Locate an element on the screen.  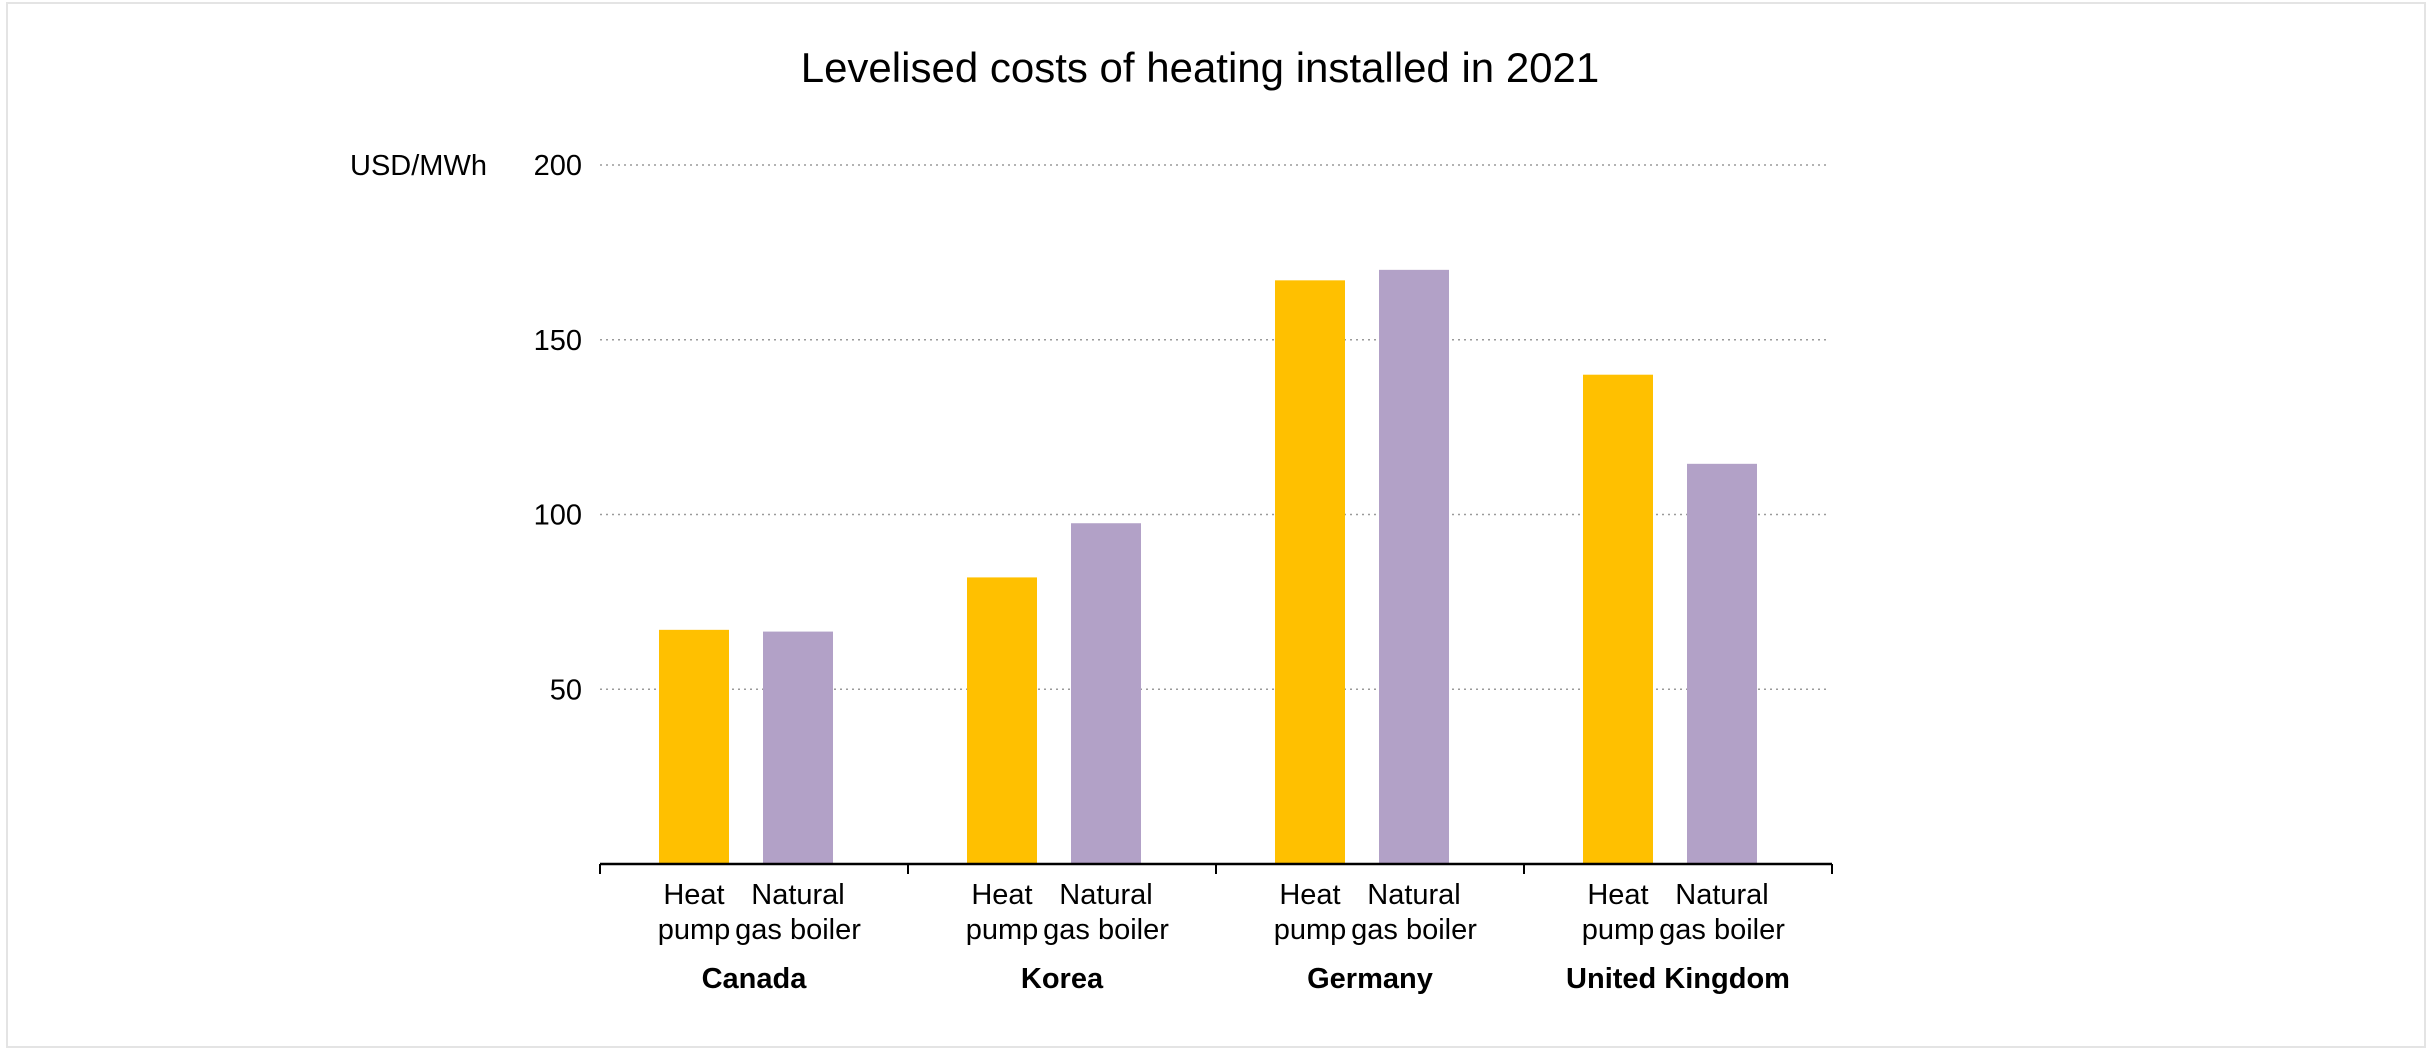
x-group-label: Korea is located at coordinates (1062, 979).